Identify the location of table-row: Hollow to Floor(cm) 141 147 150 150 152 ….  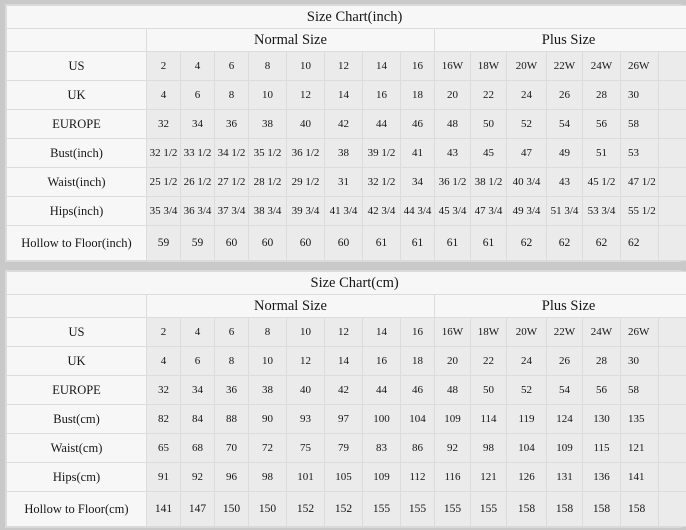
(346, 509).